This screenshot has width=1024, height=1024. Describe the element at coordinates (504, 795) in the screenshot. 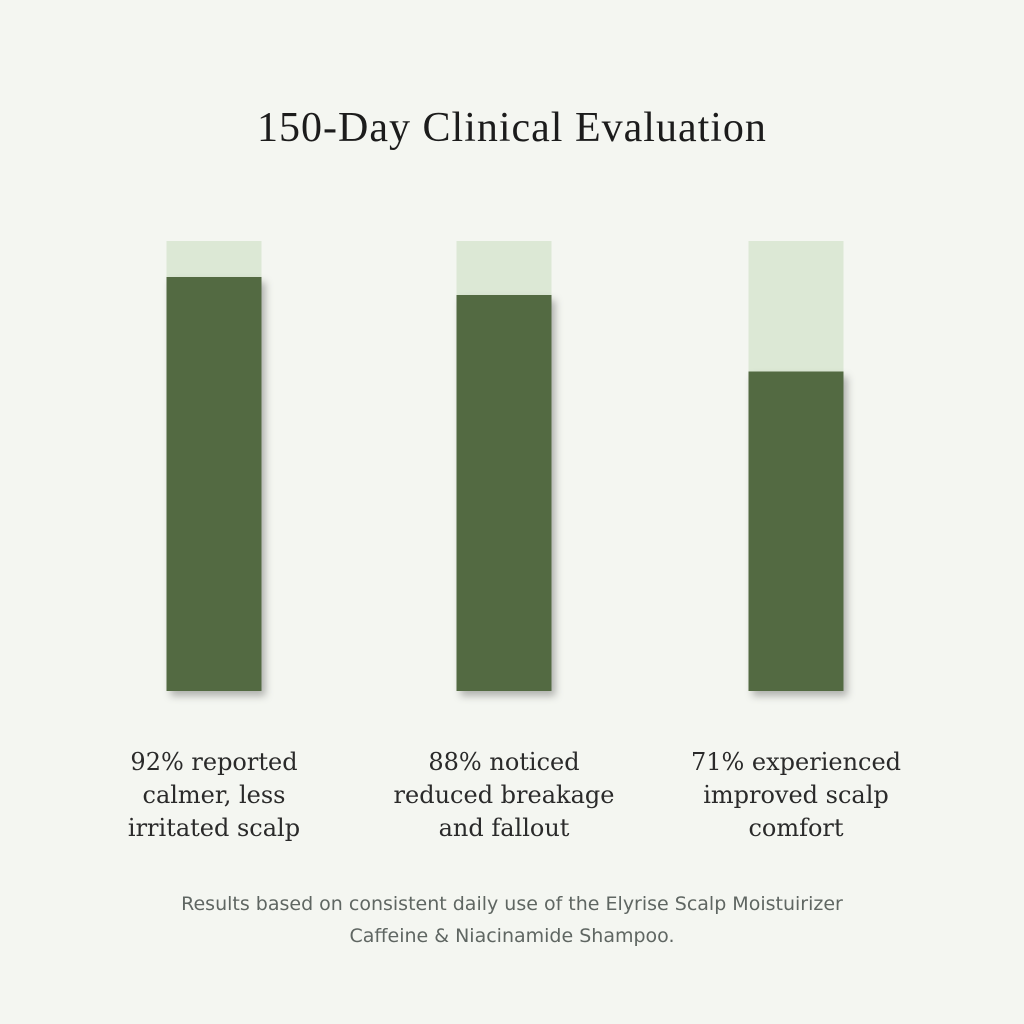

I see `bar-label-reduced-breakage: 88% noticed reduced breakage and fallout` at that location.